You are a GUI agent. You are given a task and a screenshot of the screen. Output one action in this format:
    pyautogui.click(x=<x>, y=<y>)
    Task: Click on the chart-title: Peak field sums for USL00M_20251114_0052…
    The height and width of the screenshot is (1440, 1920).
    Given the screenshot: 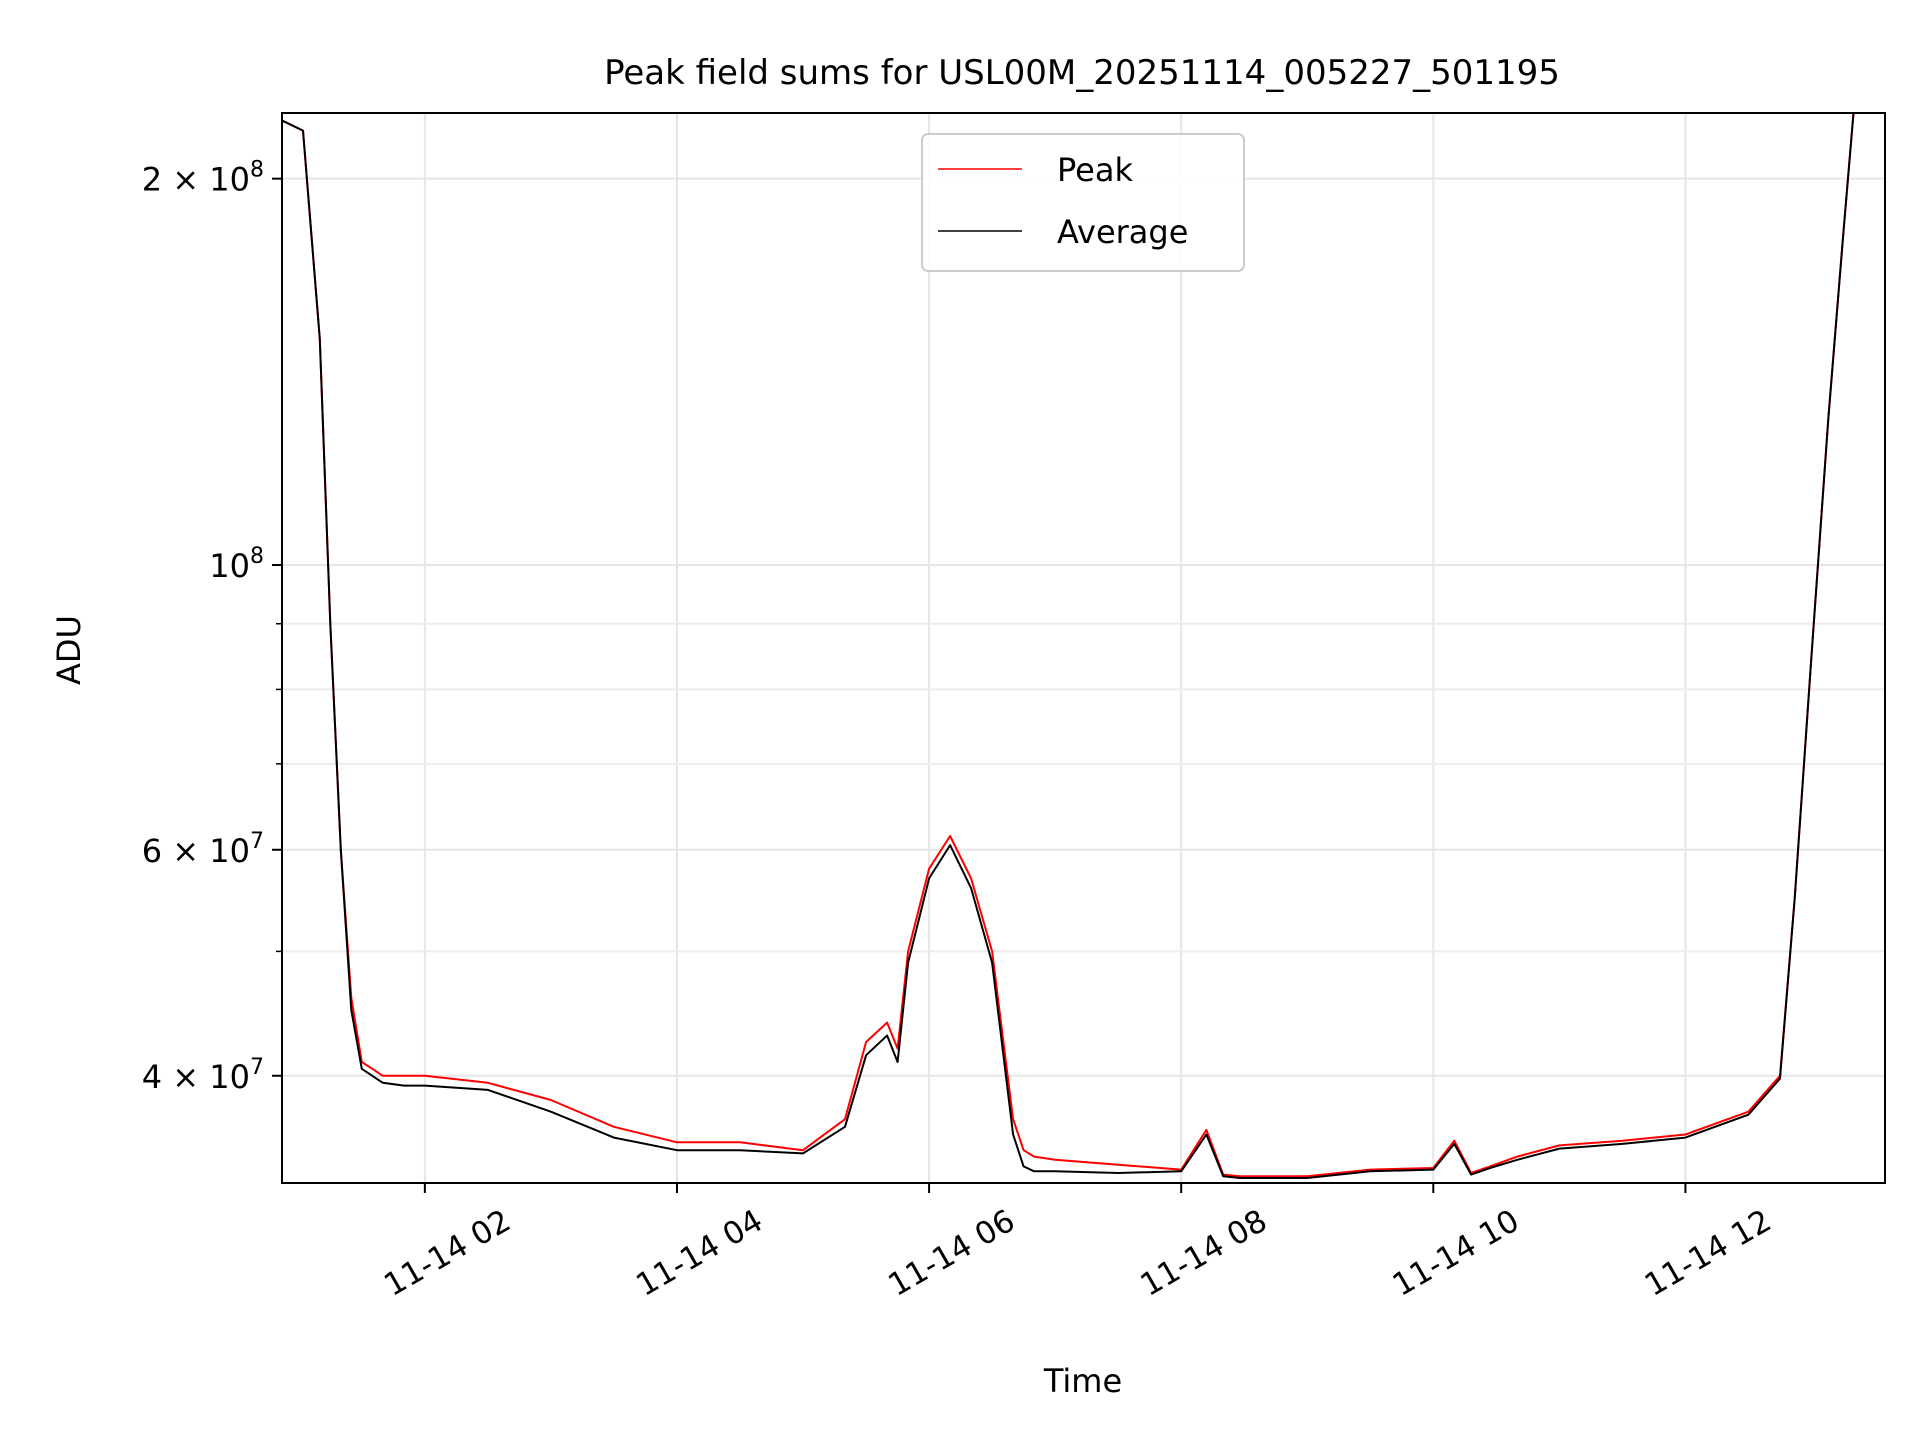 What is the action you would take?
    pyautogui.click(x=1082, y=73)
    